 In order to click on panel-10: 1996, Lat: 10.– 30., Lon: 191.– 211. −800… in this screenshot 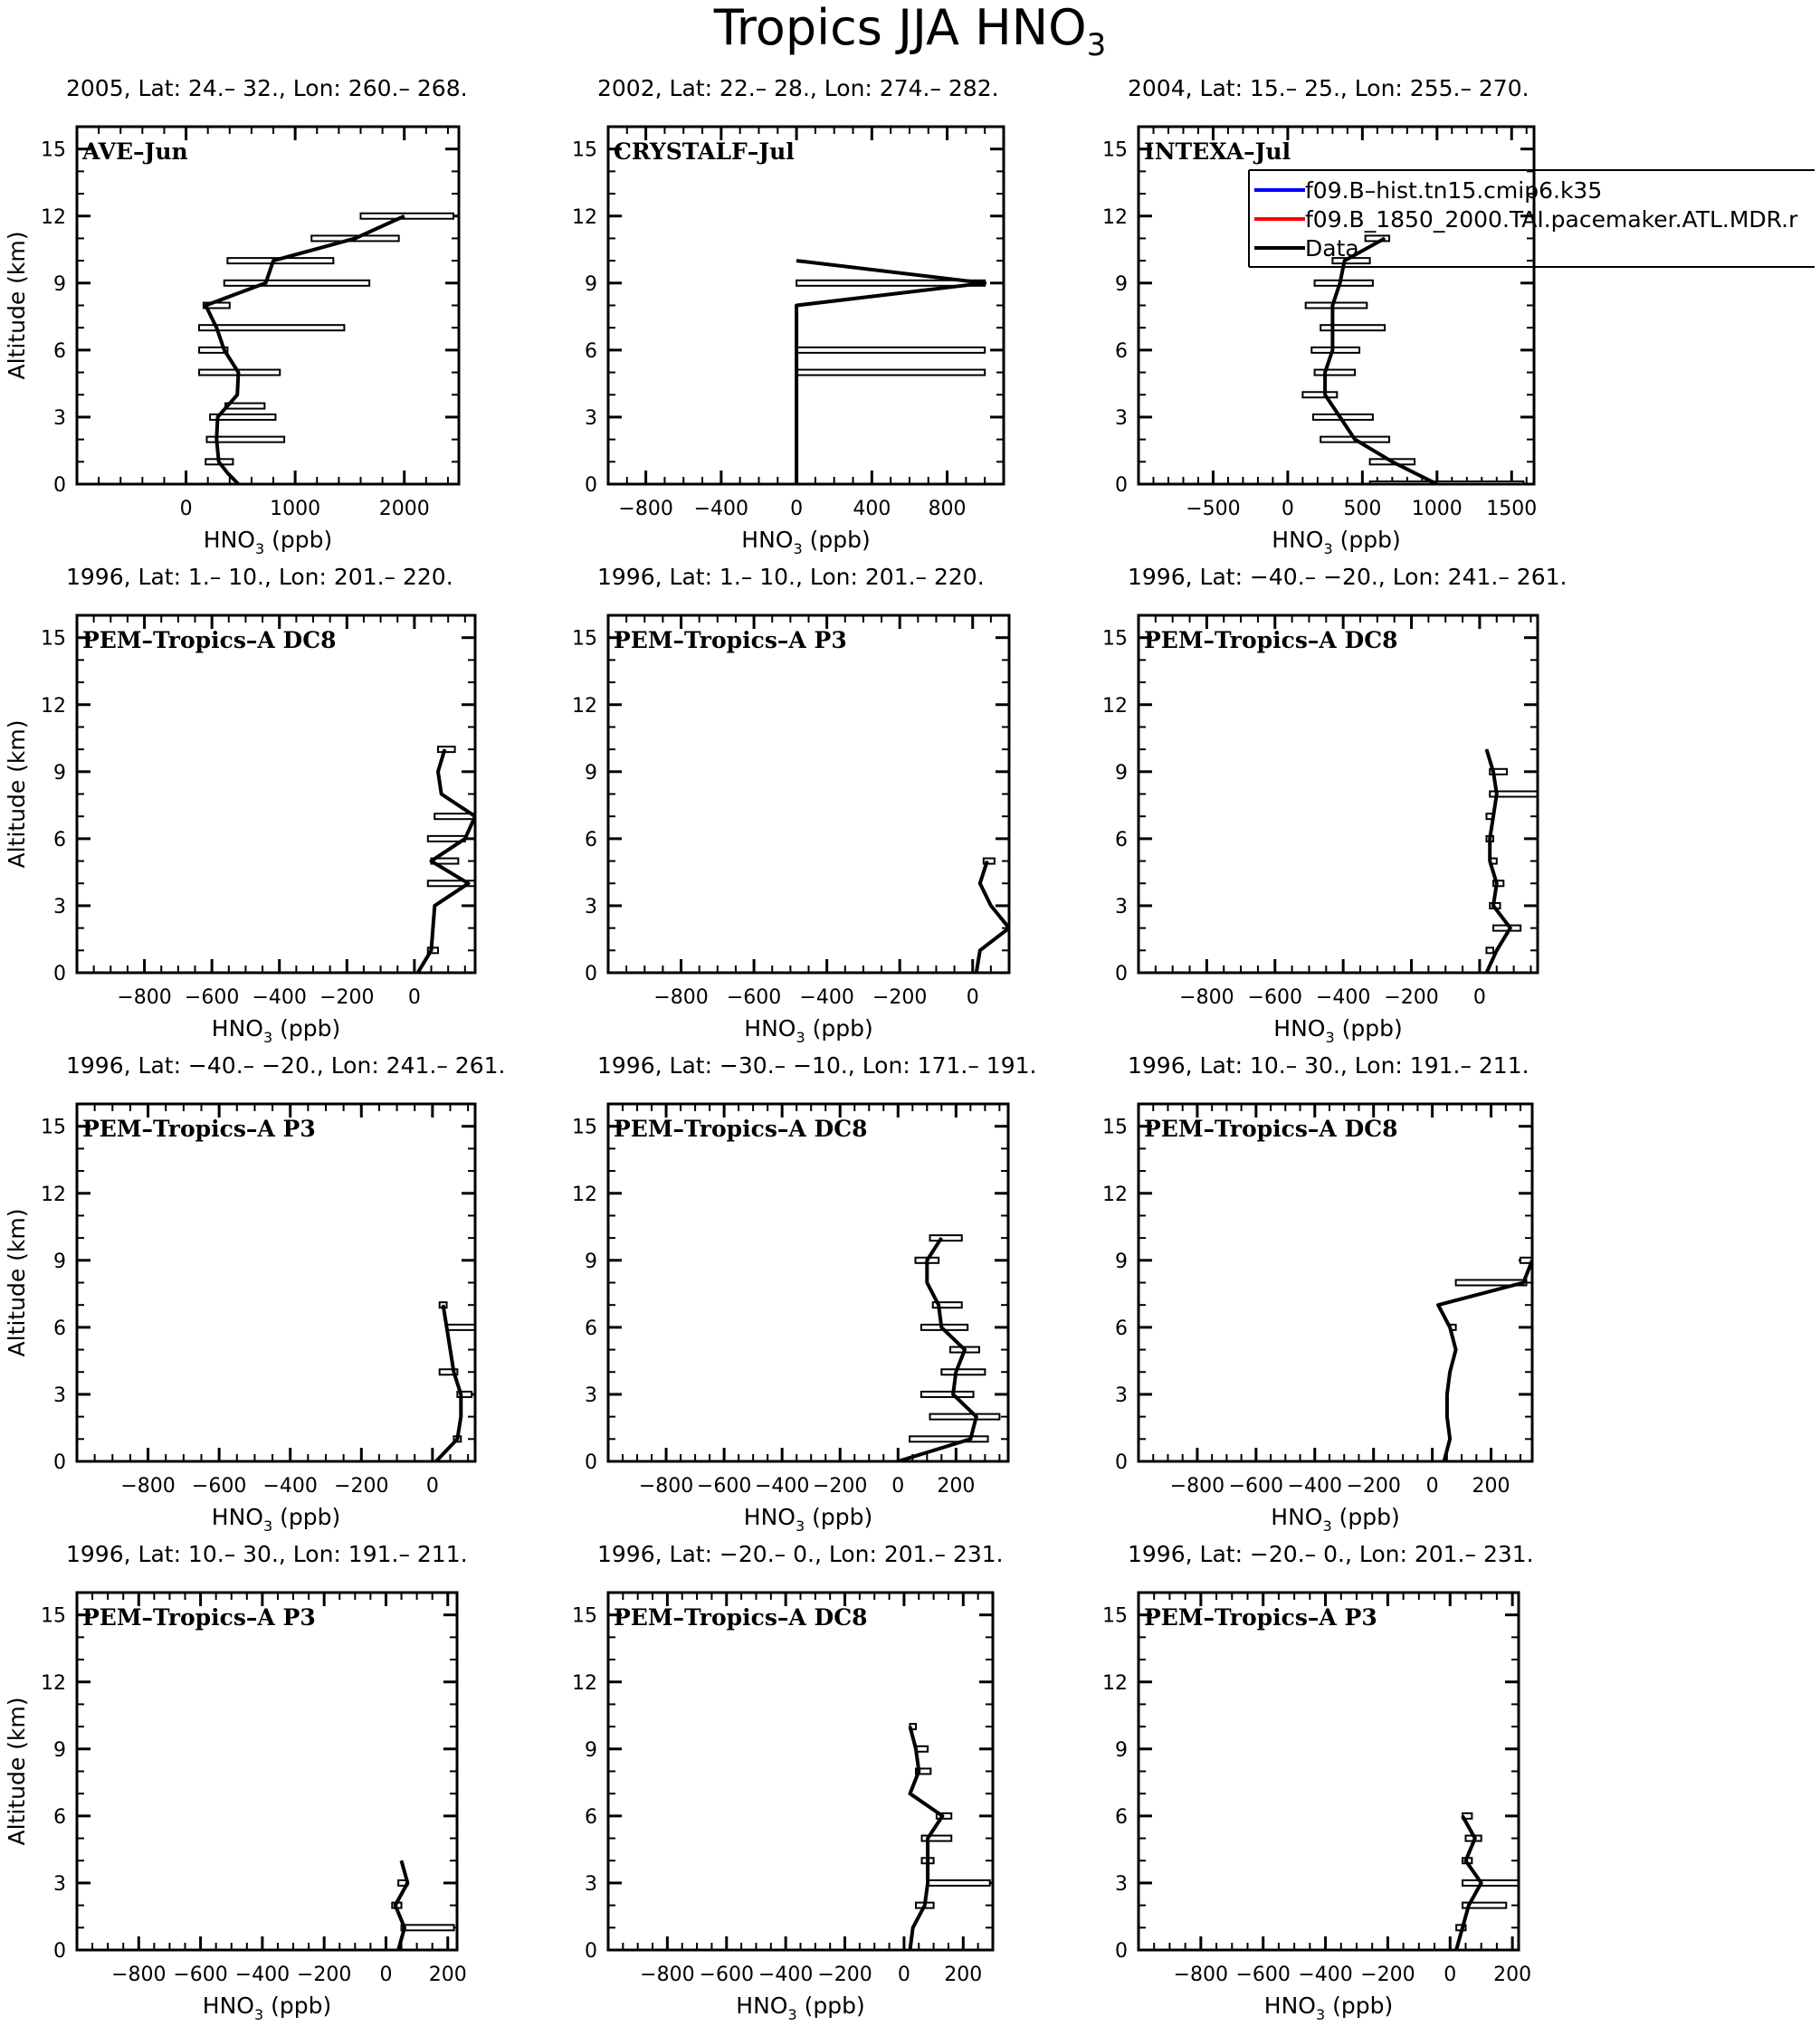, I will do `click(236, 1782)`.